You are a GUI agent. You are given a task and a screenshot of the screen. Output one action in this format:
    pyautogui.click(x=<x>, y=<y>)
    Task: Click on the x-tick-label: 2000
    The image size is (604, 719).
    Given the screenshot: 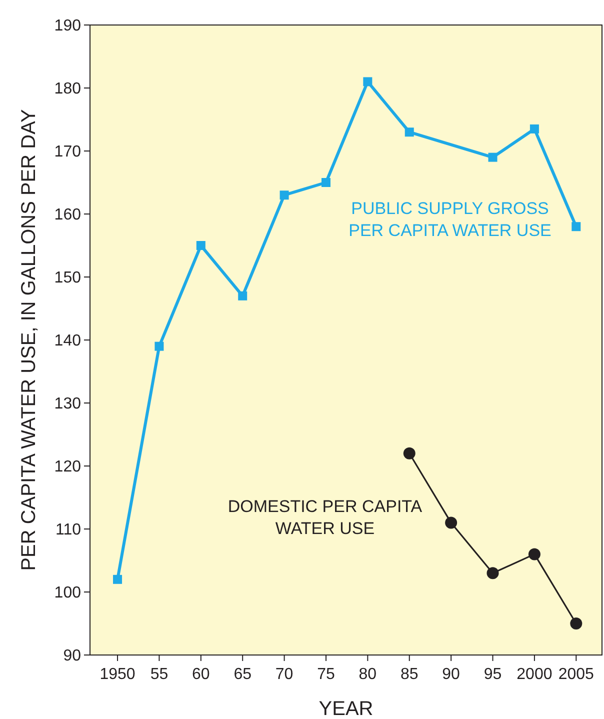 What is the action you would take?
    pyautogui.click(x=534, y=674)
    